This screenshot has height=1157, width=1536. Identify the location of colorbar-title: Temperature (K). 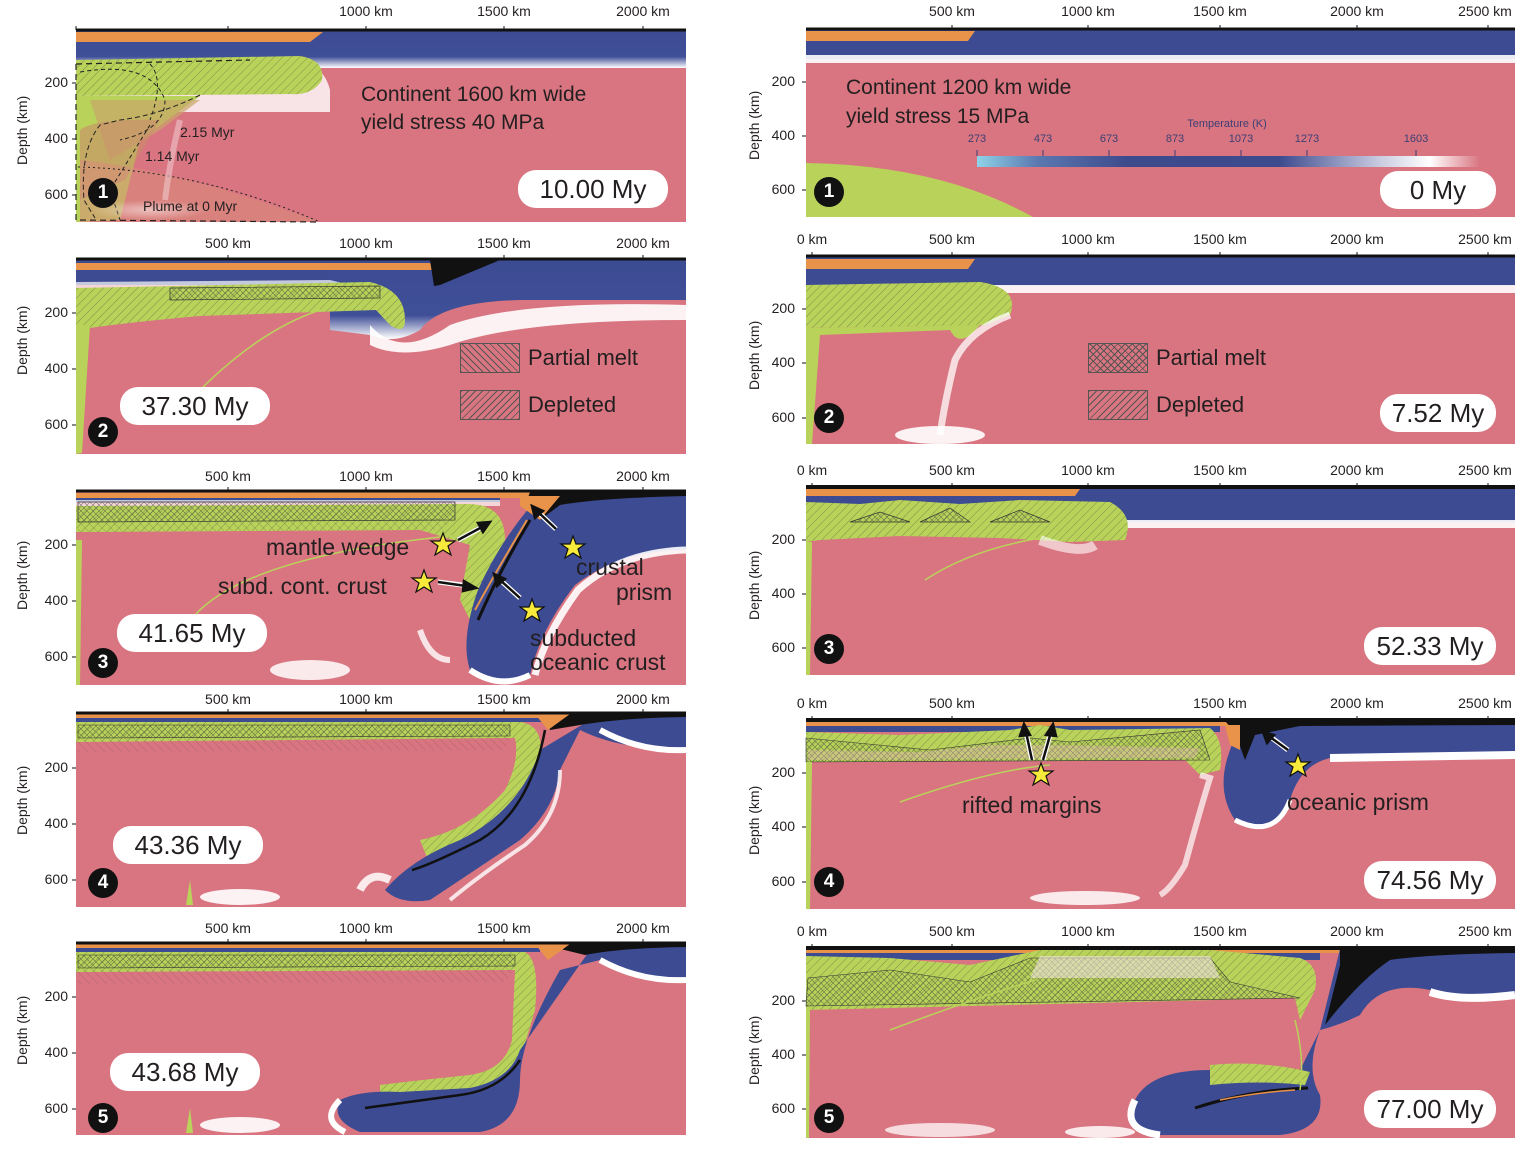
(1227, 124).